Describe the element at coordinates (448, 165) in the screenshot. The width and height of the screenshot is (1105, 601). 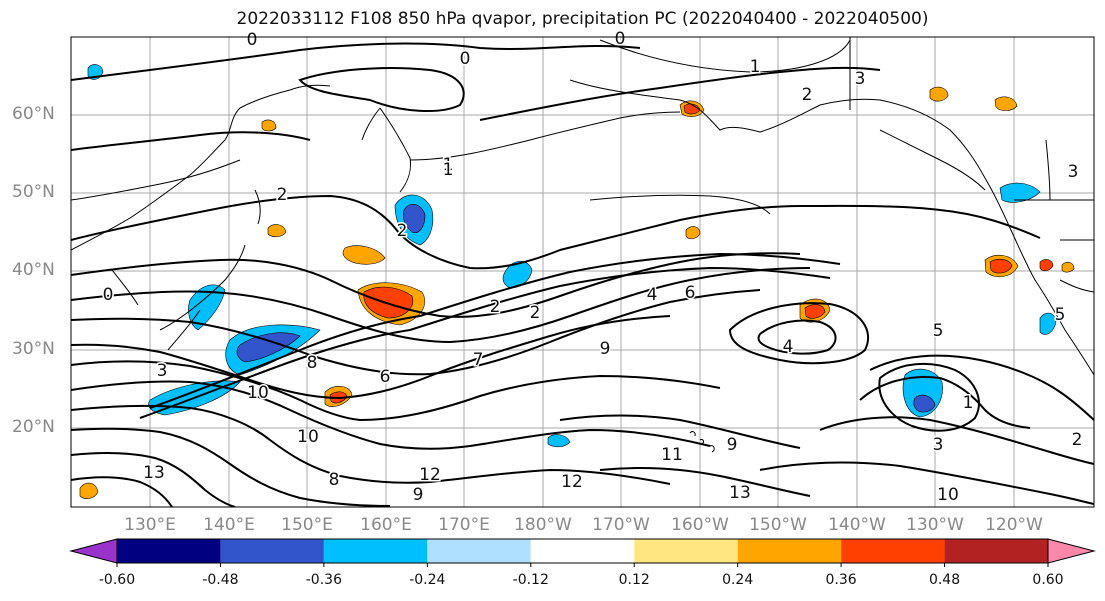
I see `contour-label: 1` at that location.